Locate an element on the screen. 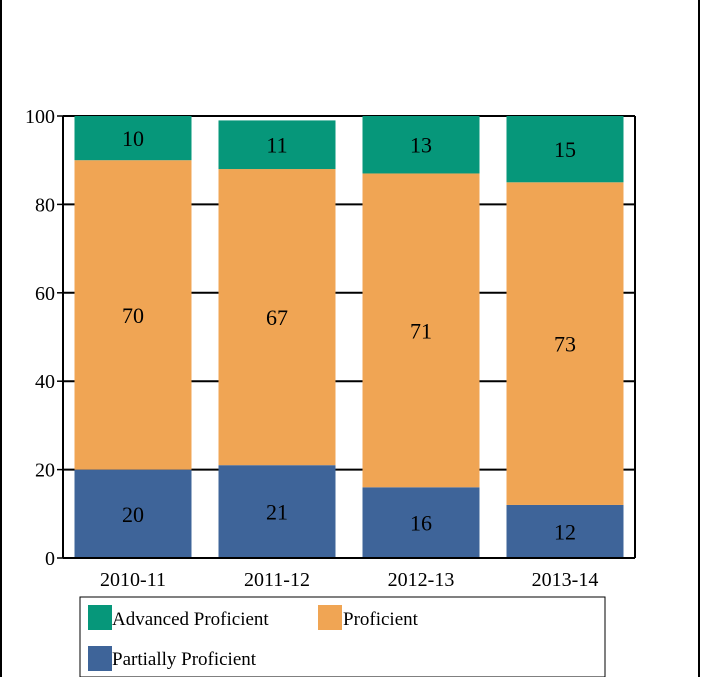 Image resolution: width=702 pixels, height=677 pixels. legend-label: Proficient is located at coordinates (381, 619).